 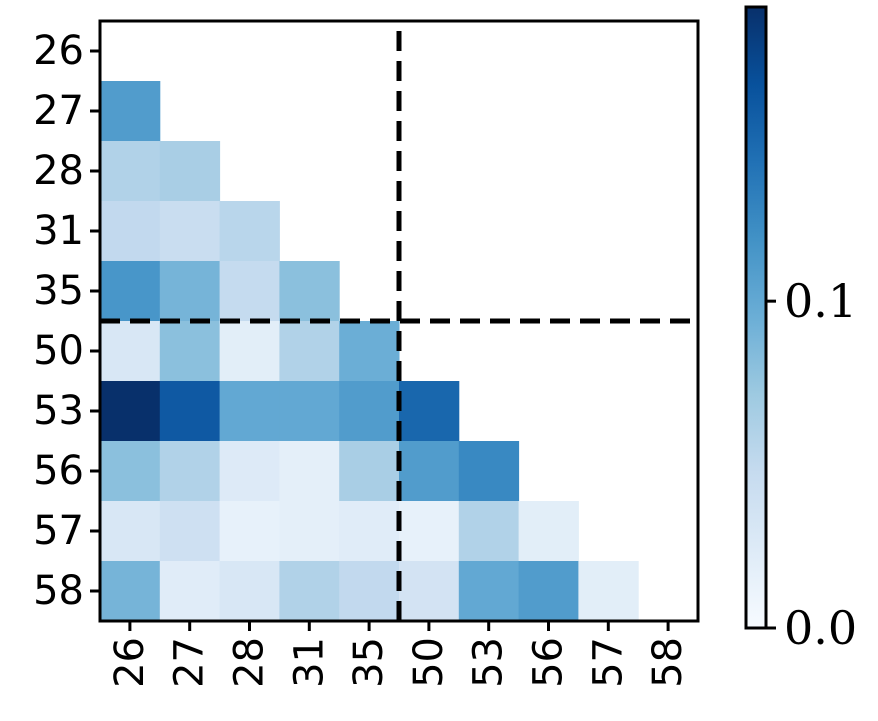 I want to click on y-tick-label-50: 50, so click(x=58, y=351).